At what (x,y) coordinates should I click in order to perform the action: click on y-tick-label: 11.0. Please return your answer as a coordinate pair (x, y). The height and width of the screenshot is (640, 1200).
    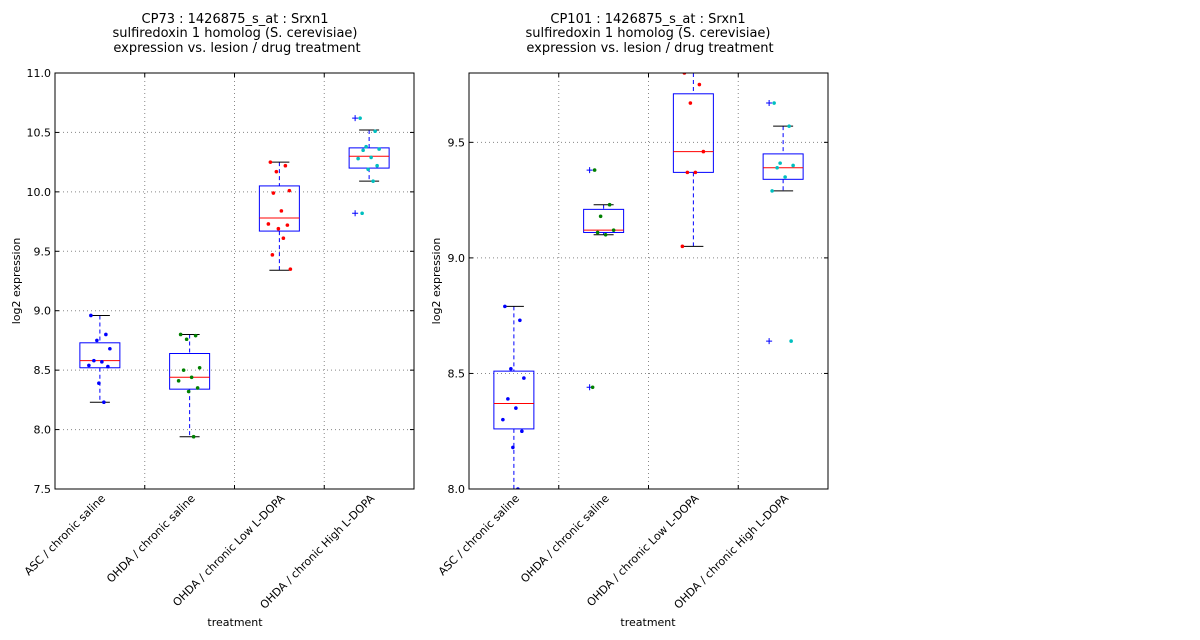
    Looking at the image, I should click on (39, 73).